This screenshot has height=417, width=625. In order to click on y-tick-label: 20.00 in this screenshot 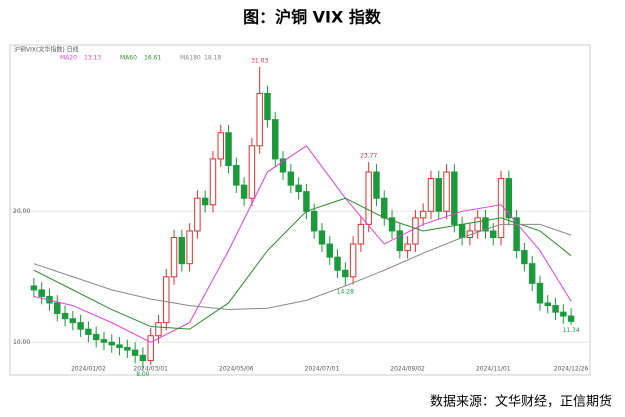, I will do `click(21, 211)`.